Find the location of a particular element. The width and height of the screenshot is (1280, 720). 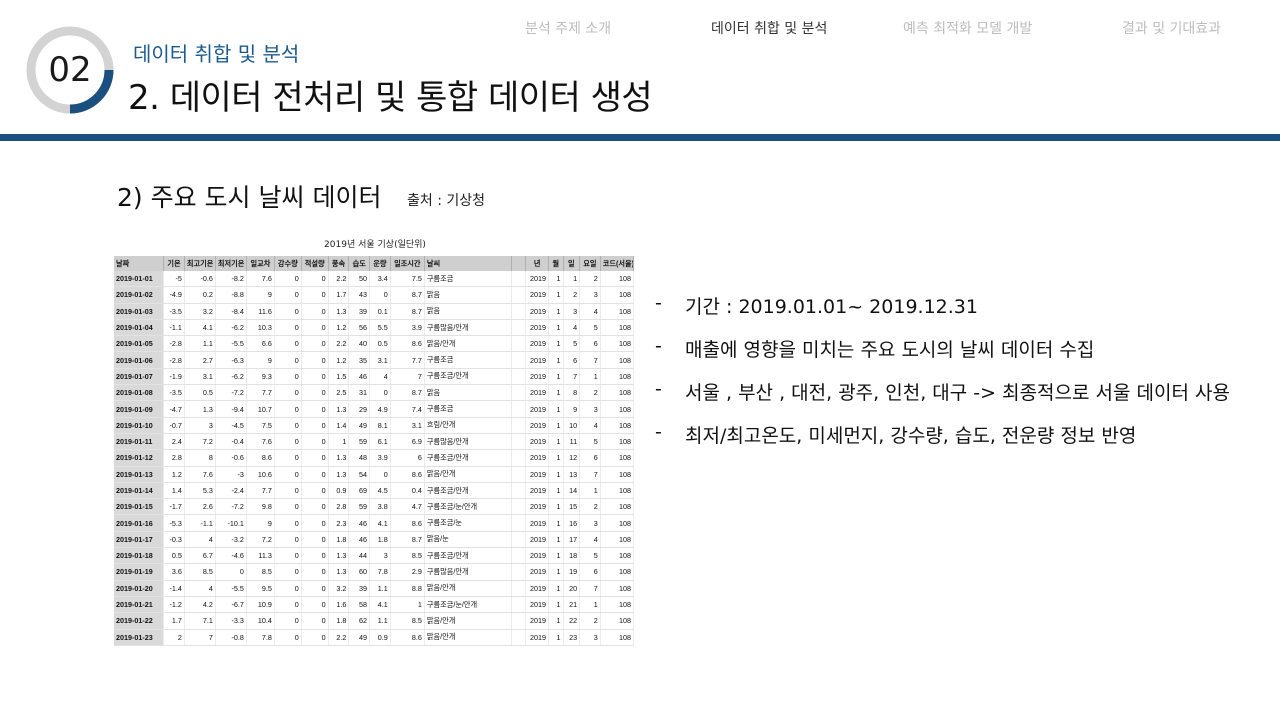

table-cell: 8.6 is located at coordinates (407, 474).